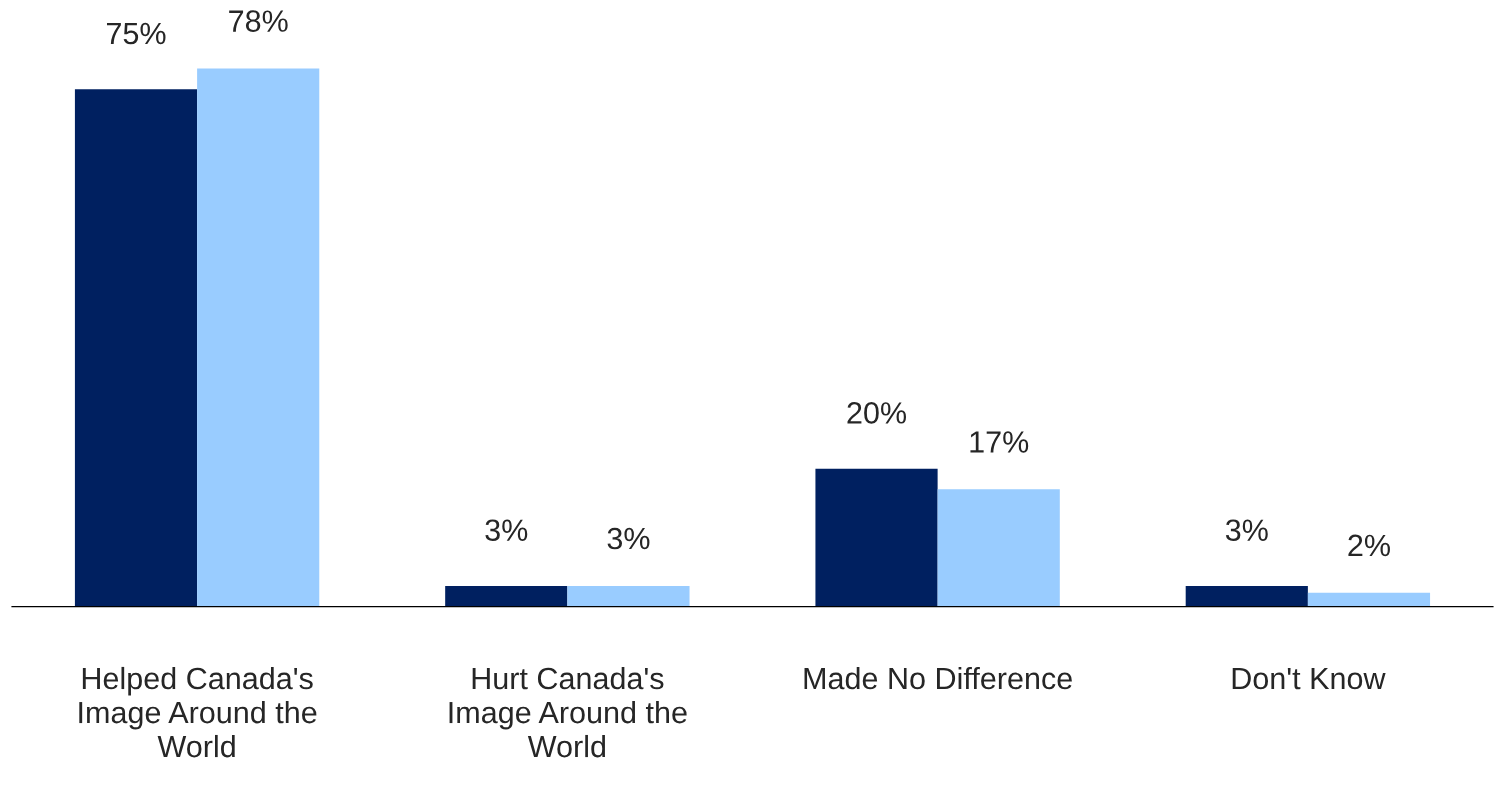 This screenshot has width=1496, height=793. I want to click on x-tick-label: Hurt Canada's Image Around the World, so click(568, 712).